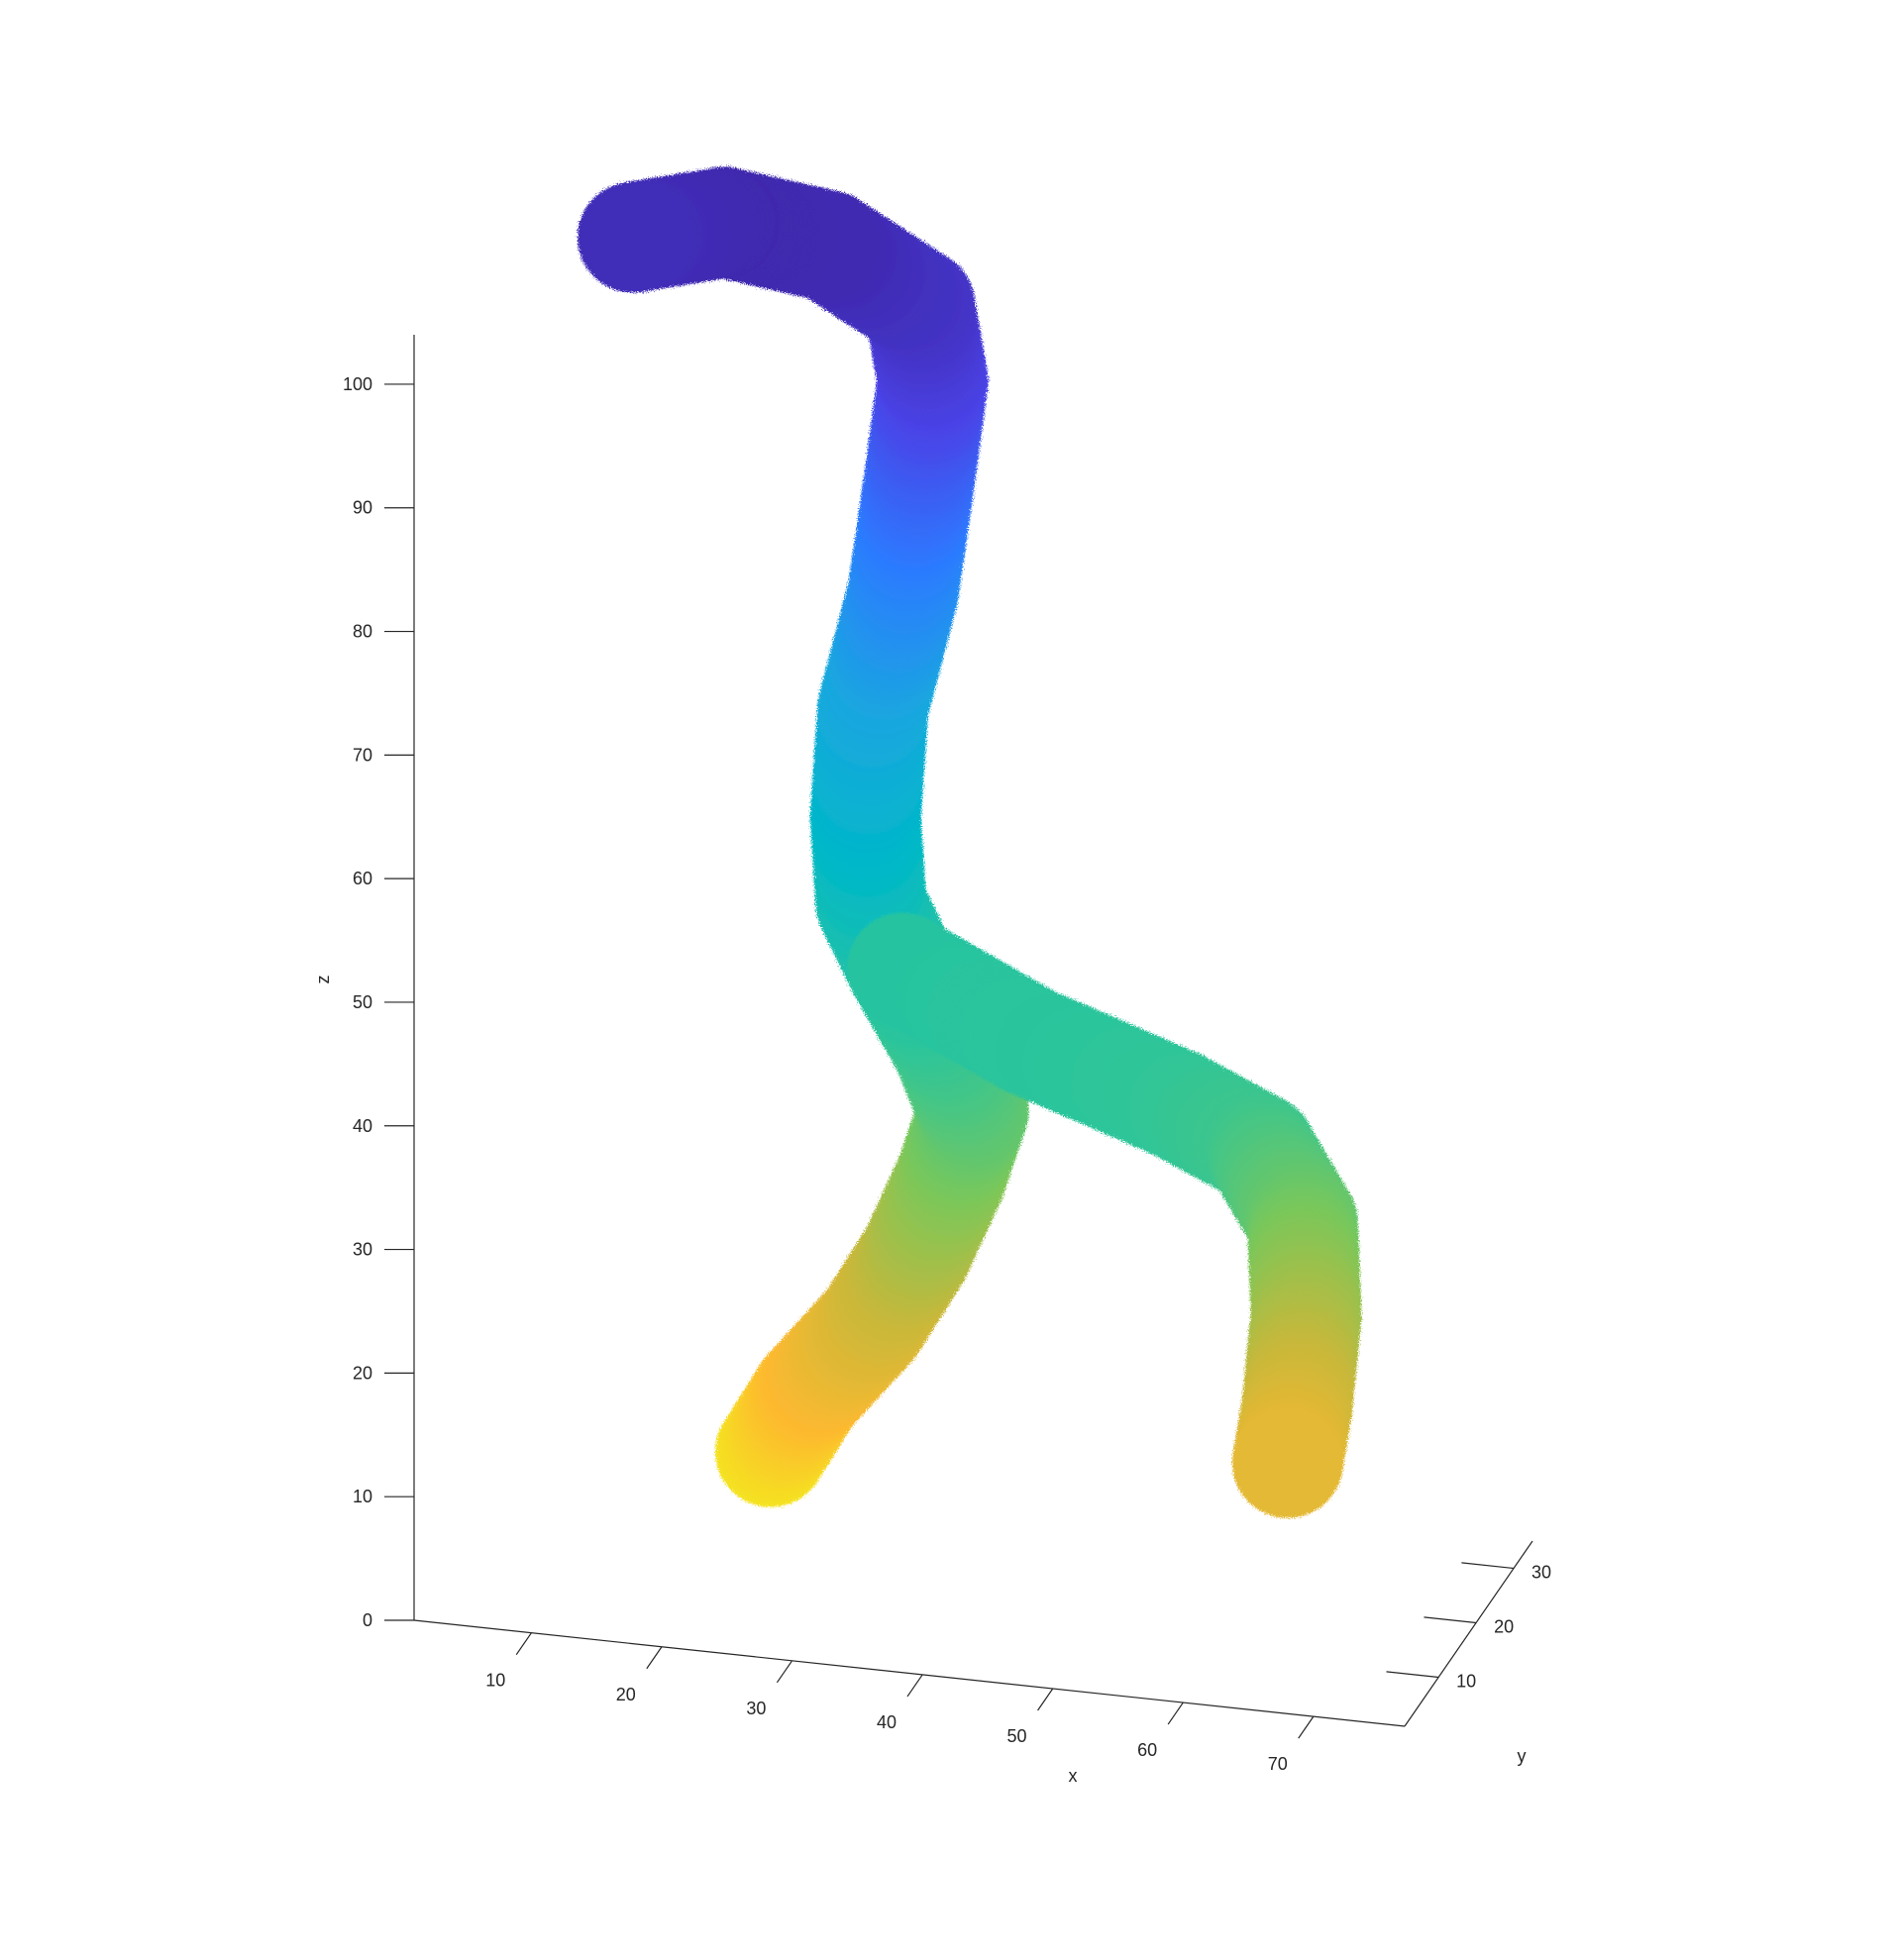 The image size is (1900, 1960). What do you see at coordinates (1541, 1573) in the screenshot?
I see `y-tick-label: 30` at bounding box center [1541, 1573].